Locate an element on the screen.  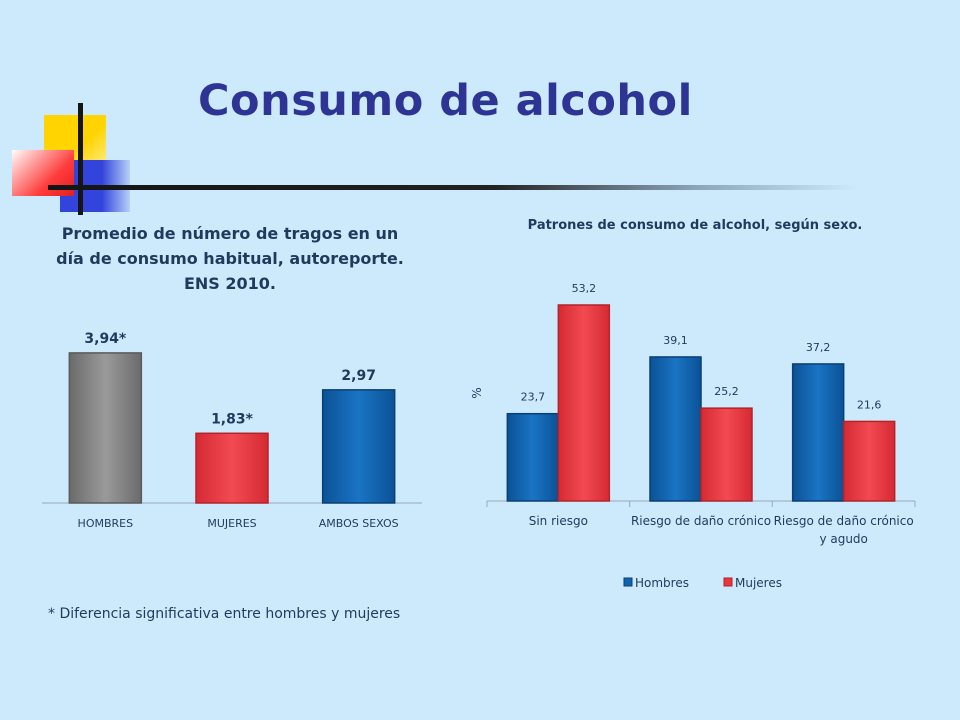
right-category-label: Sin riesgo is located at coordinates (558, 521).